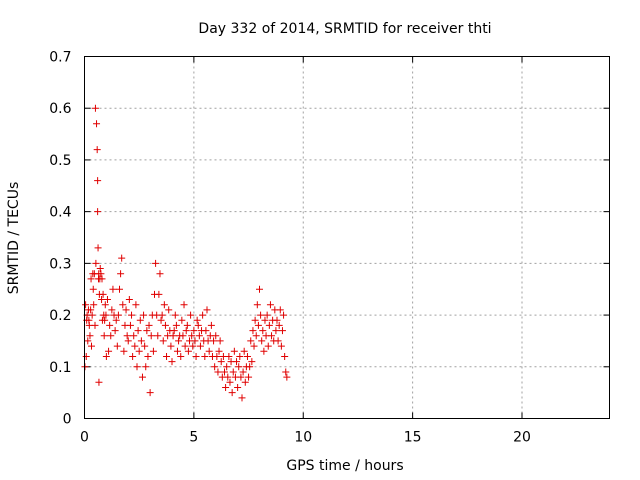 This screenshot has height=480, width=640. Describe the element at coordinates (60, 368) in the screenshot. I see `y-tick-label: 0.1` at that location.